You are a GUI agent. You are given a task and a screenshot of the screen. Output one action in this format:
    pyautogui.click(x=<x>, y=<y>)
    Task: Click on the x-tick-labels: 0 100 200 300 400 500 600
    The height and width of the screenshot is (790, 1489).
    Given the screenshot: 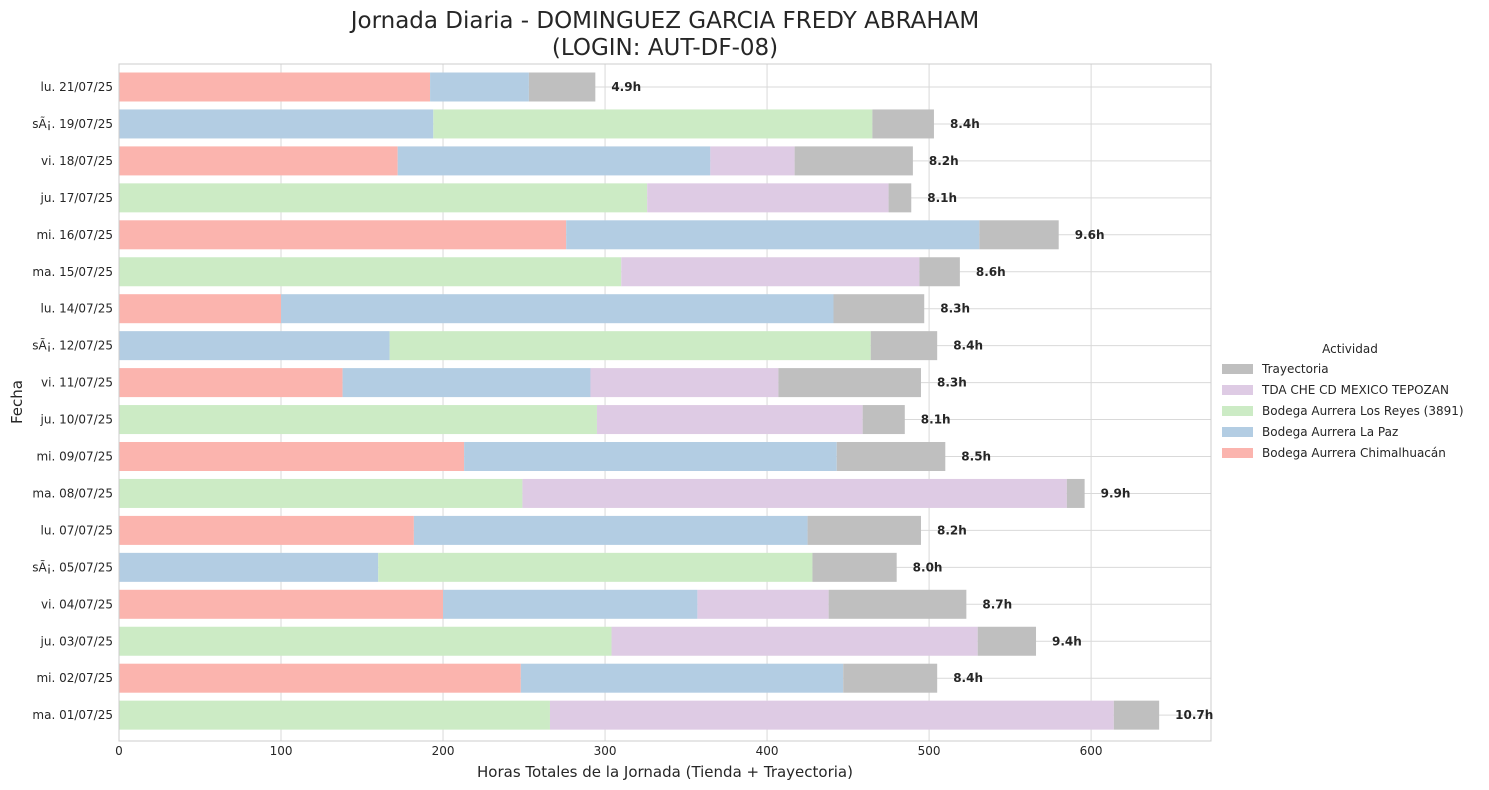 What is the action you would take?
    pyautogui.click(x=608, y=751)
    